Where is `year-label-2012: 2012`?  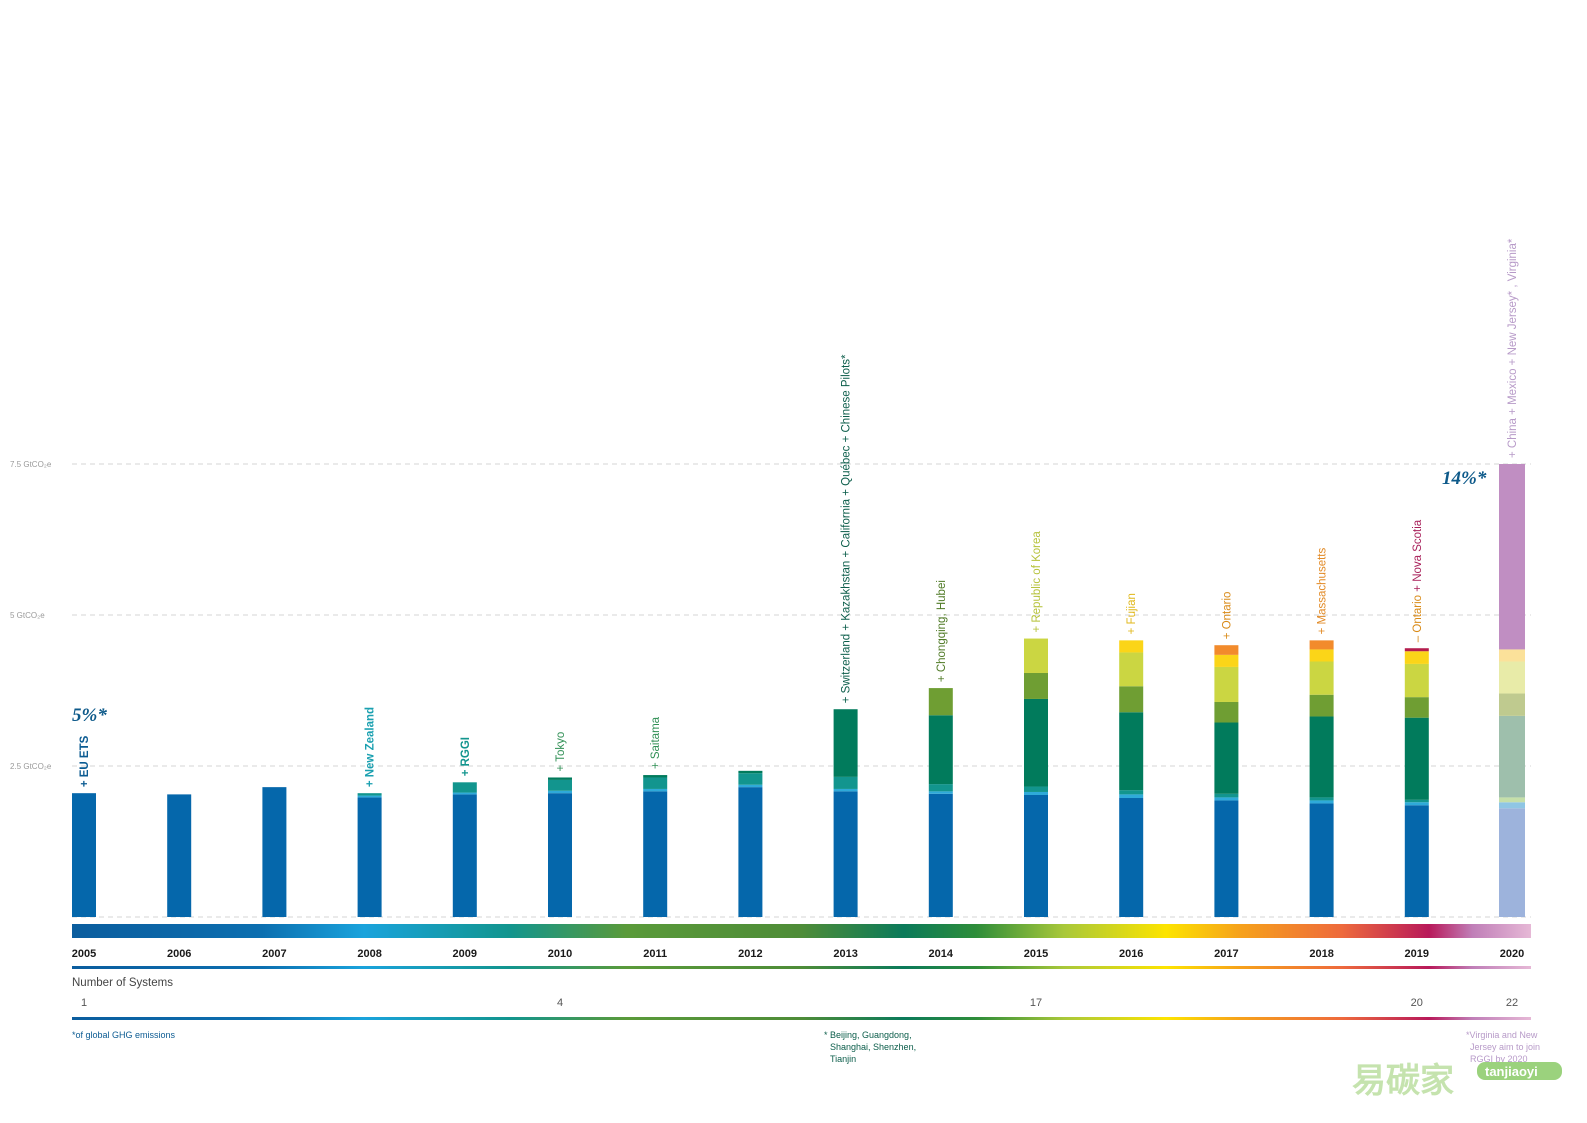
year-label-2012: 2012 is located at coordinates (750, 954).